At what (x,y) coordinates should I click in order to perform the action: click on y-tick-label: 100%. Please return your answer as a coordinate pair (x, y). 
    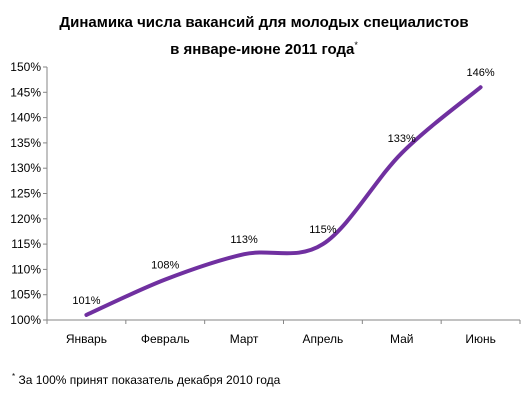
    Looking at the image, I should click on (25, 320).